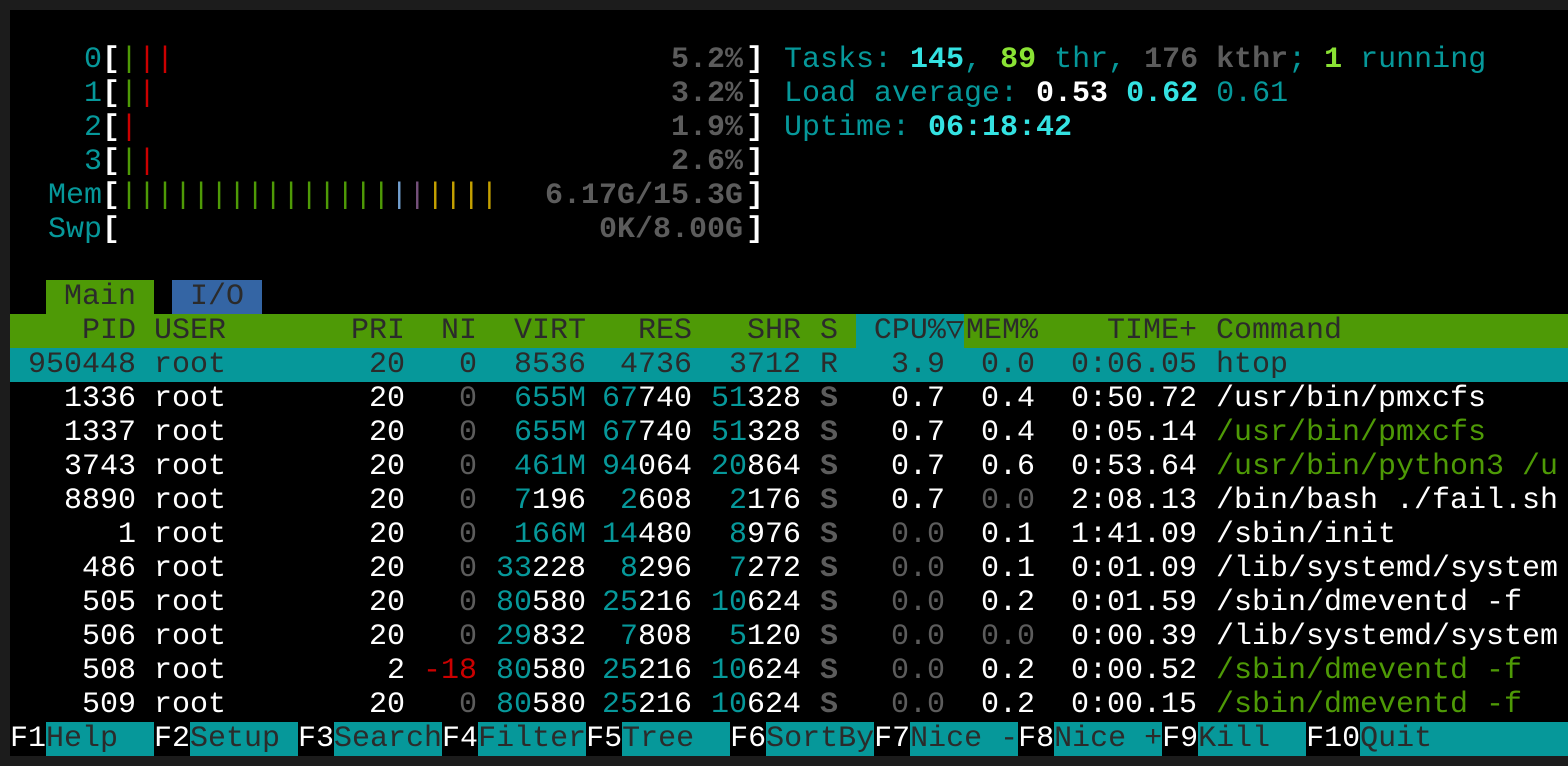 The height and width of the screenshot is (766, 1568). Describe the element at coordinates (540, 637) in the screenshot. I see `cell-virt: 29832` at that location.